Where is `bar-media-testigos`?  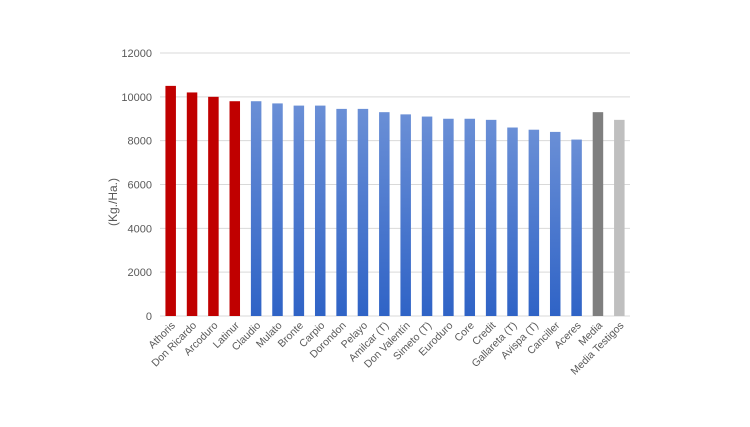
bar-media-testigos is located at coordinates (619, 217).